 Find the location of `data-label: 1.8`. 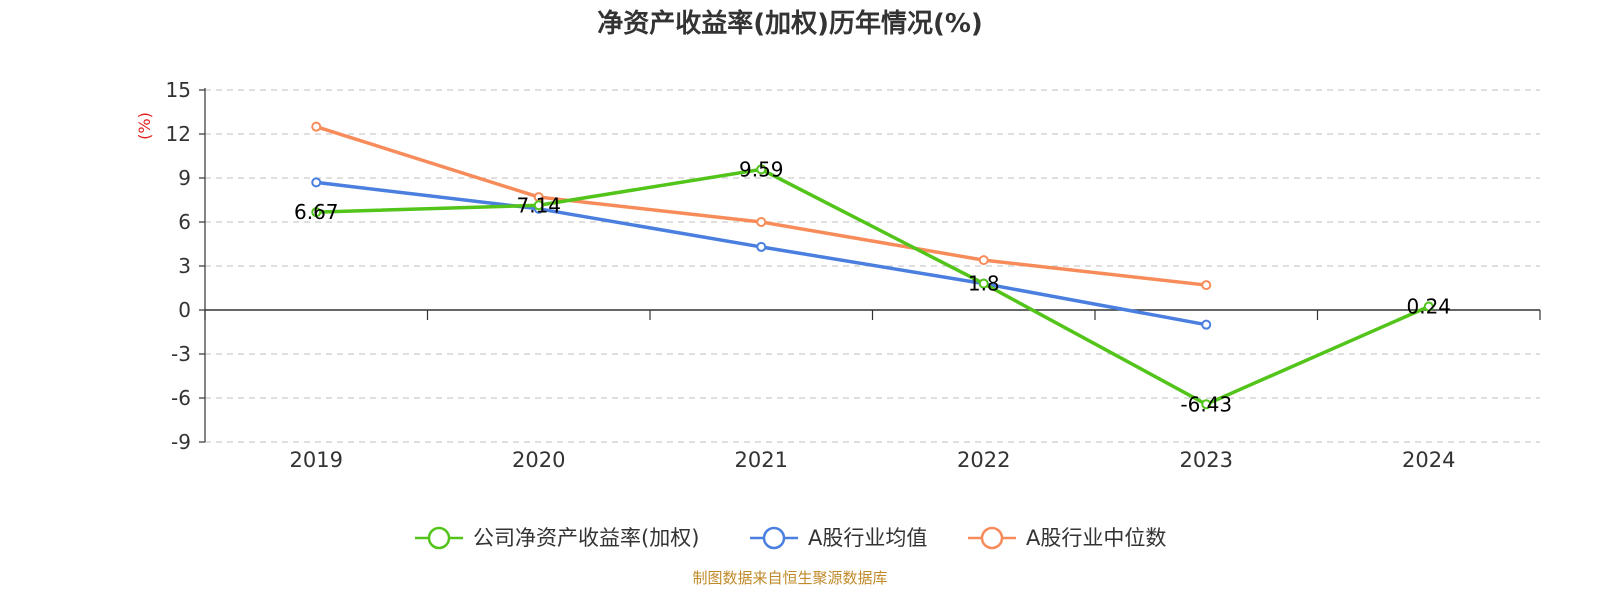

data-label: 1.8 is located at coordinates (984, 284).